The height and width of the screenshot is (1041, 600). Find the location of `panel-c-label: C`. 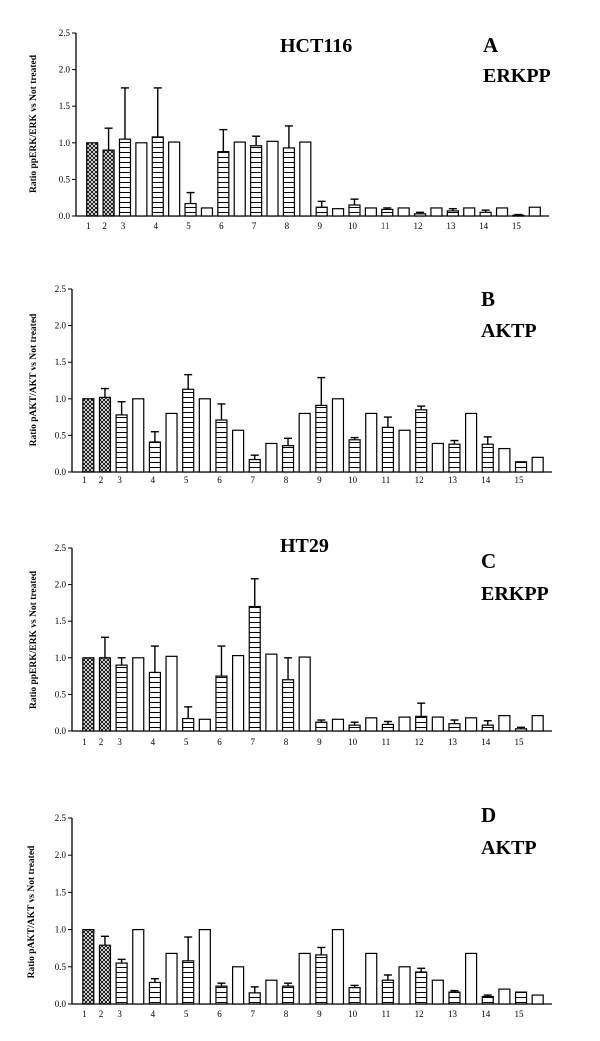

panel-c-label: C is located at coordinates (488, 561).